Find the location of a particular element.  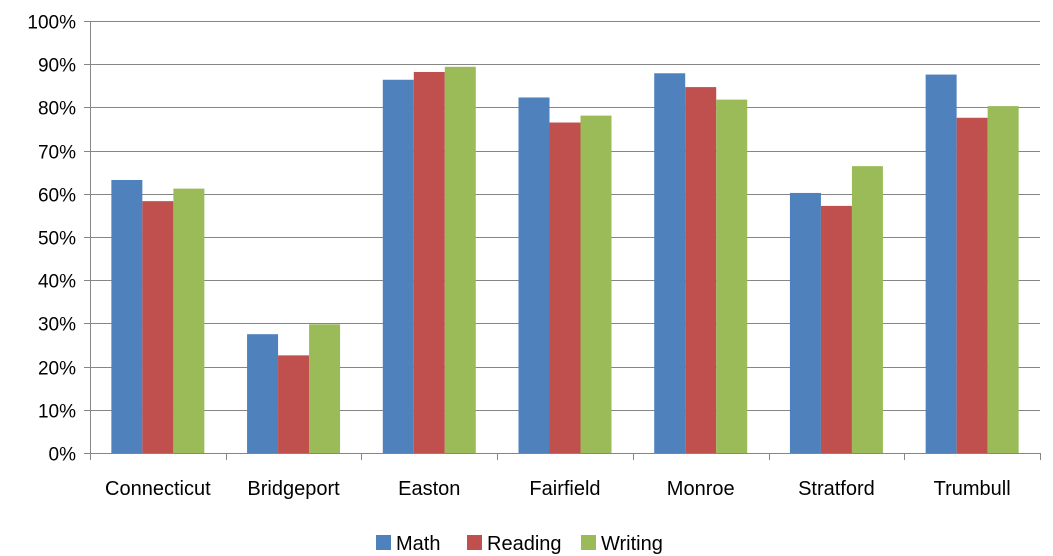

bar-writing-fairfield is located at coordinates (596, 284).